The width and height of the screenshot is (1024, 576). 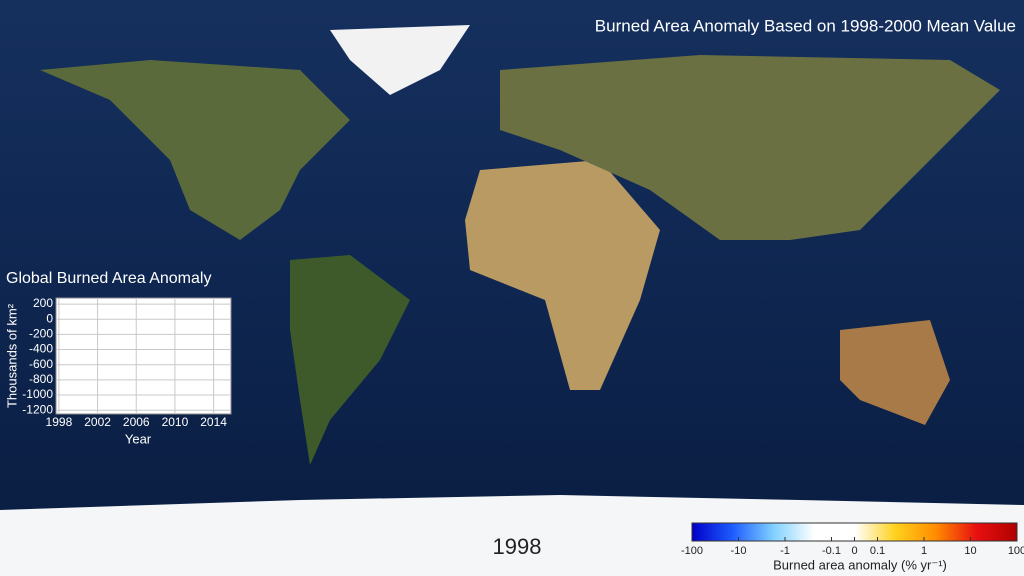 I want to click on x-tick-label: 1998, so click(x=59, y=422).